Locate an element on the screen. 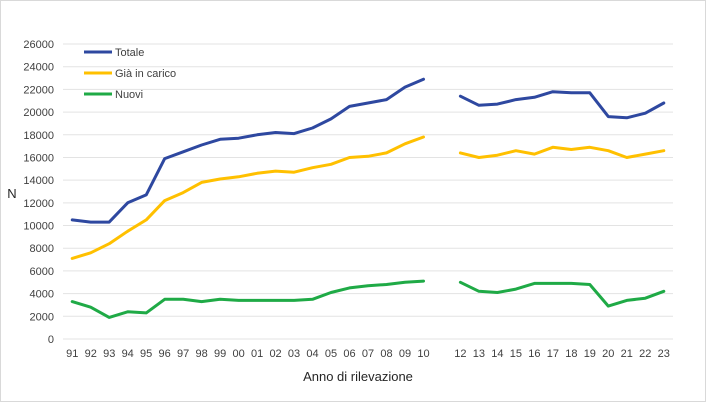  y-tick-label: 4000 is located at coordinates (42, 295).